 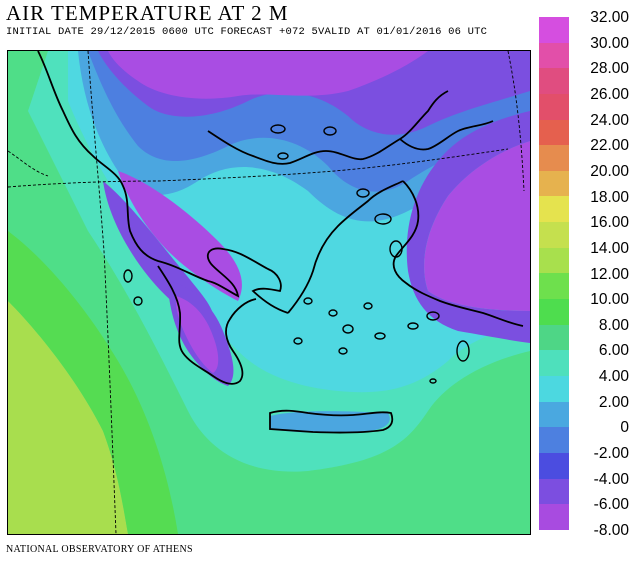 What do you see at coordinates (68, 417) in the screenshot?
I see `field-southwest-warm` at bounding box center [68, 417].